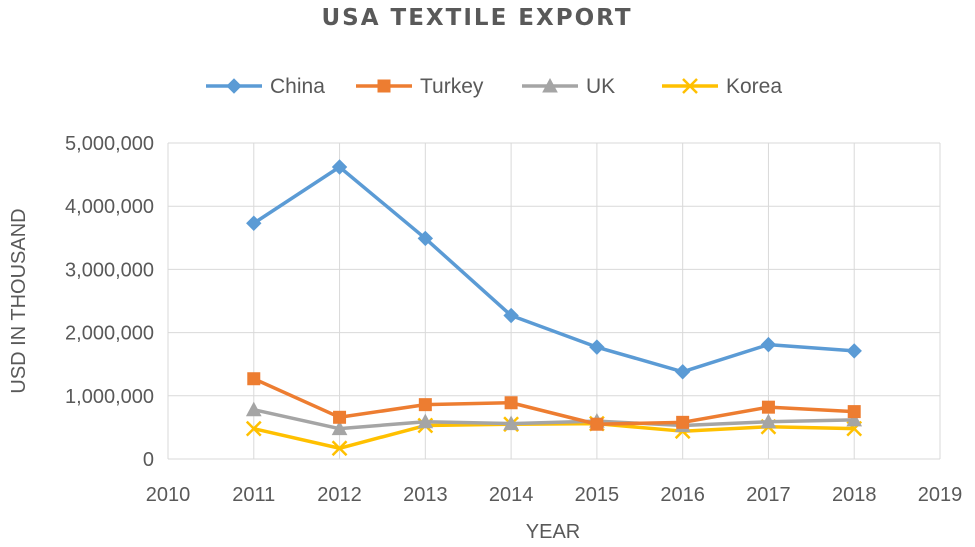  Describe the element at coordinates (297, 86) in the screenshot. I see `legend-label-china: China` at that location.